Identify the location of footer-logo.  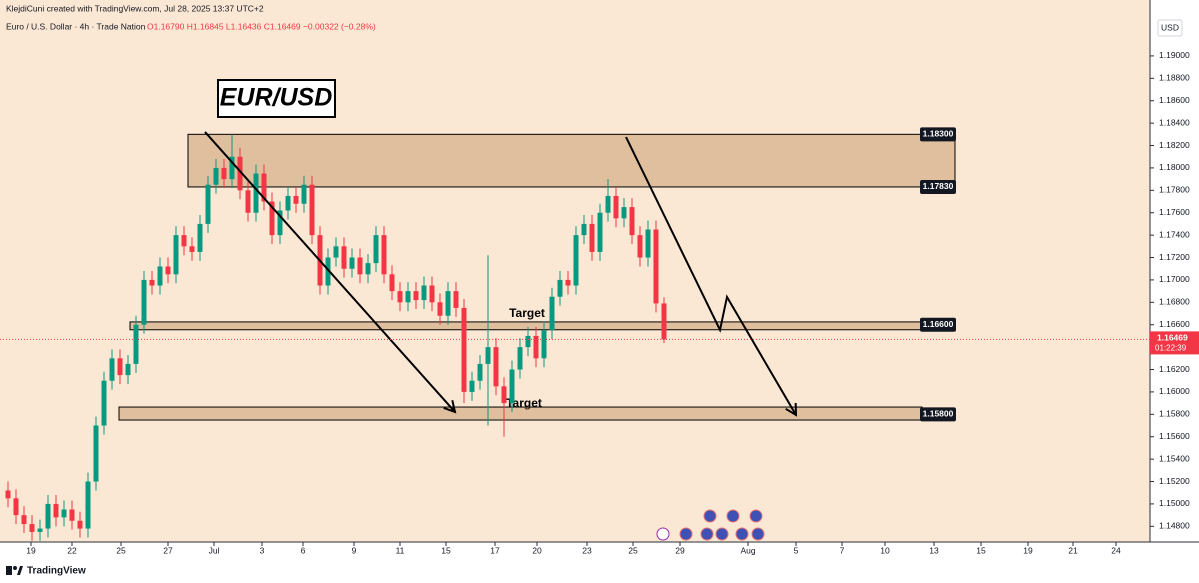
(14, 570).